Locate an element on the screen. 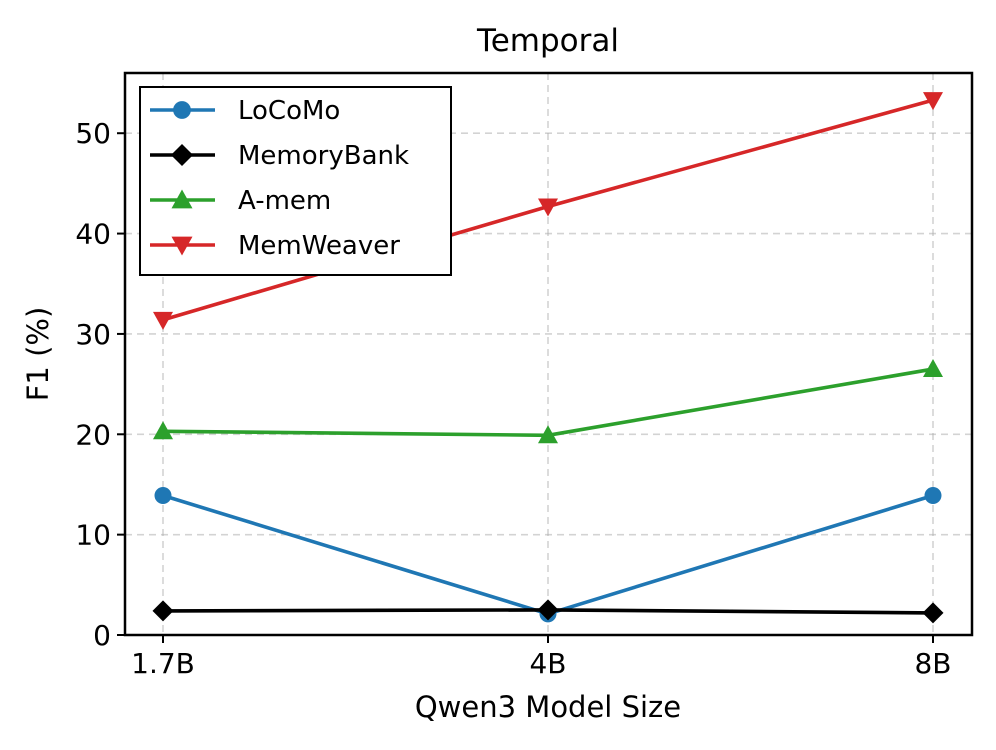  legend-item-memweaver: MemWeaver is located at coordinates (275, 246).